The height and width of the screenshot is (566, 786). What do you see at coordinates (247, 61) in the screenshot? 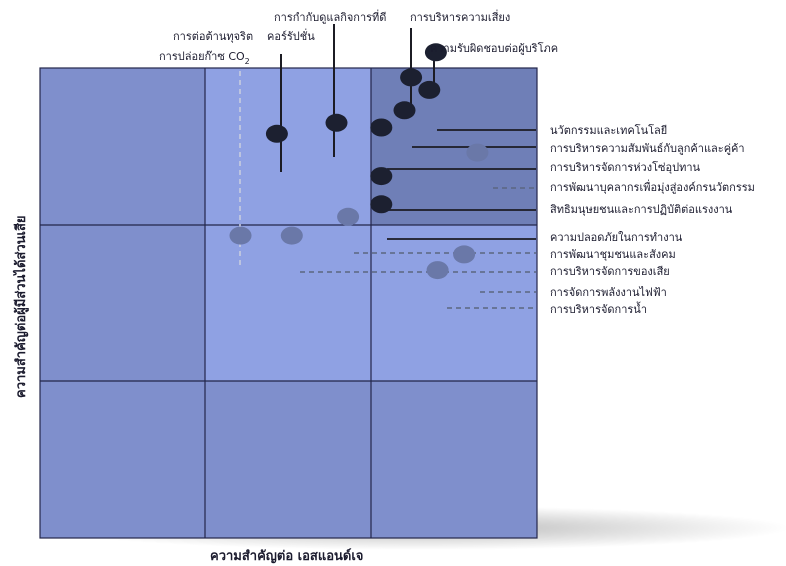
I see `label-co2-subscript: 2` at bounding box center [247, 61].